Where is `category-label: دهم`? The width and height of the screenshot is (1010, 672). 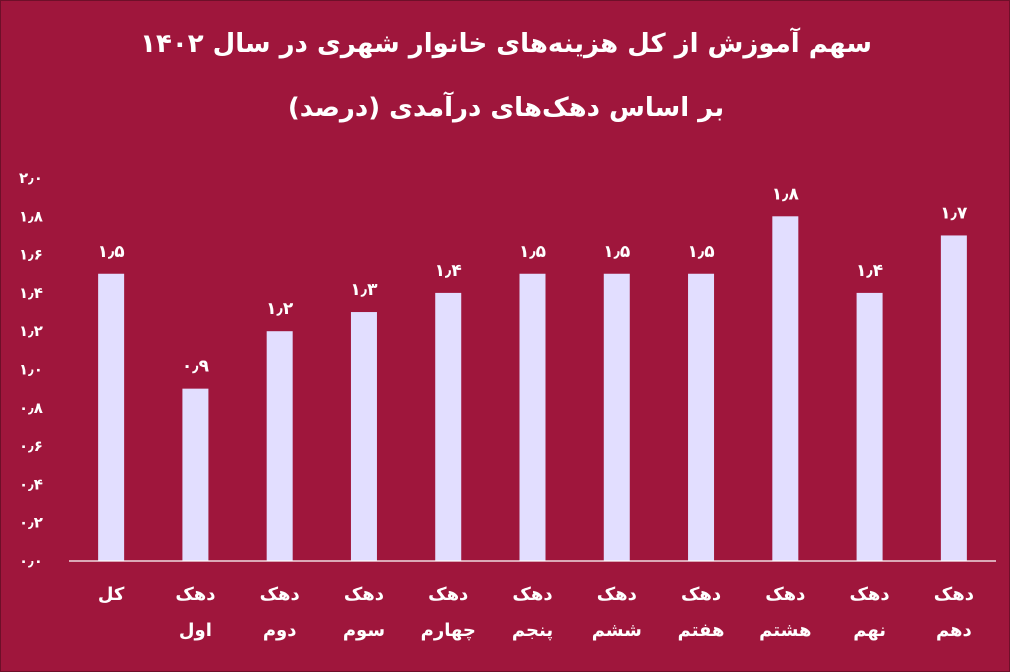 category-label: دهم is located at coordinates (954, 630).